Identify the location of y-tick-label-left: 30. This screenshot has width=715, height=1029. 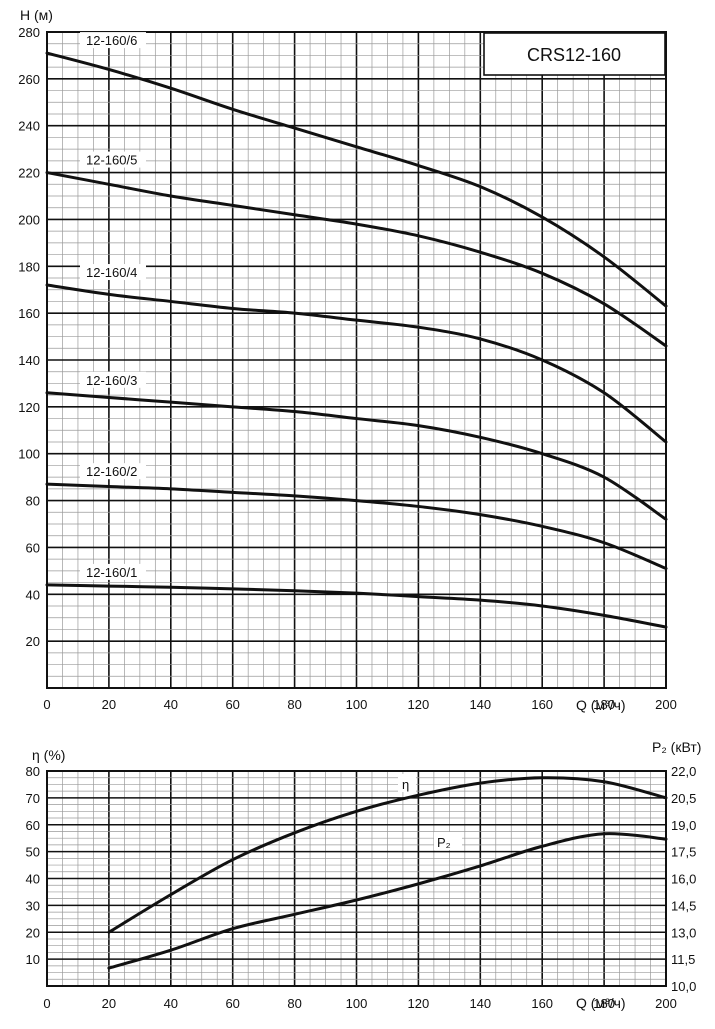
(33, 905).